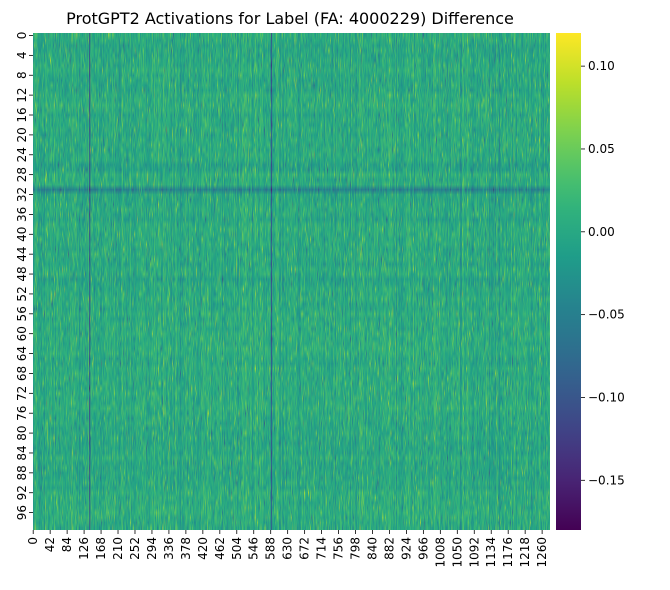  I want to click on colorbar-tick-label: 0.05, so click(601, 149).